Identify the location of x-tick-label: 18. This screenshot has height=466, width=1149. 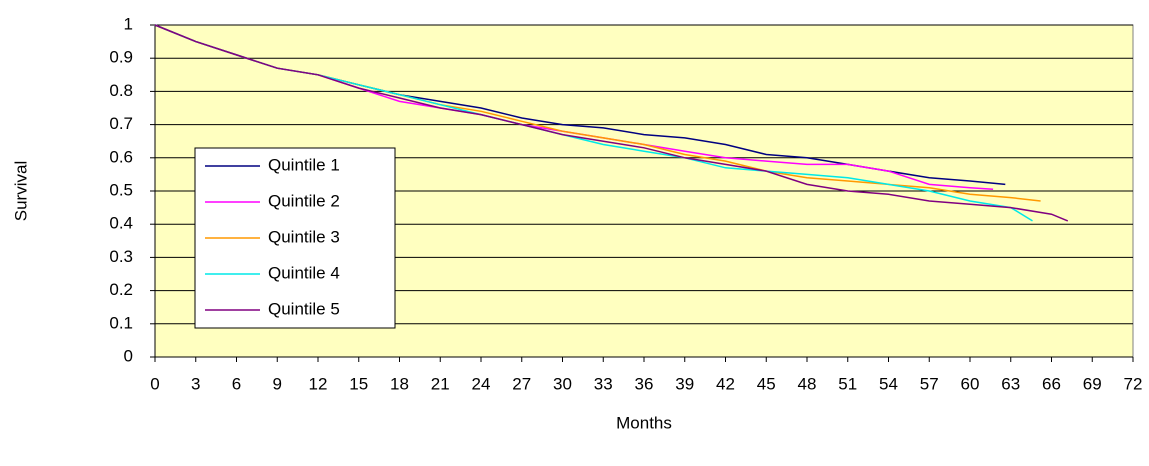
(399, 383).